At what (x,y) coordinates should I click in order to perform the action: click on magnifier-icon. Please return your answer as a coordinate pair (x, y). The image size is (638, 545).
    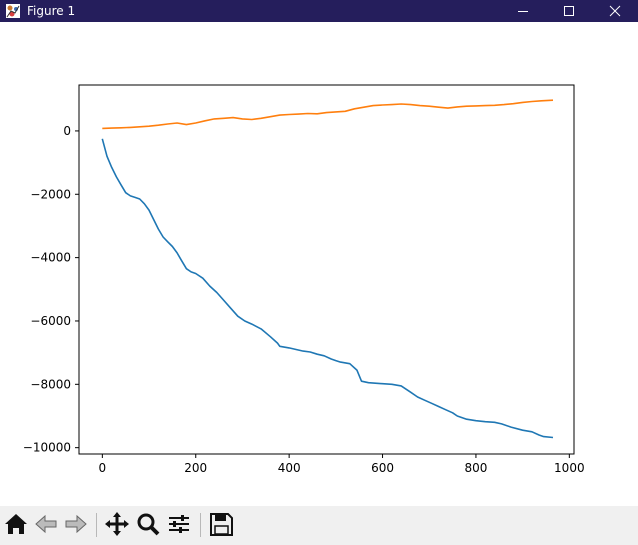
    Looking at the image, I should click on (148, 524).